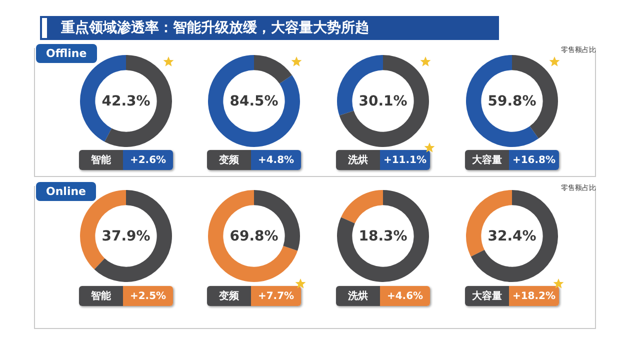 The image size is (640, 347). I want to click on text: +4.6%, so click(405, 296).